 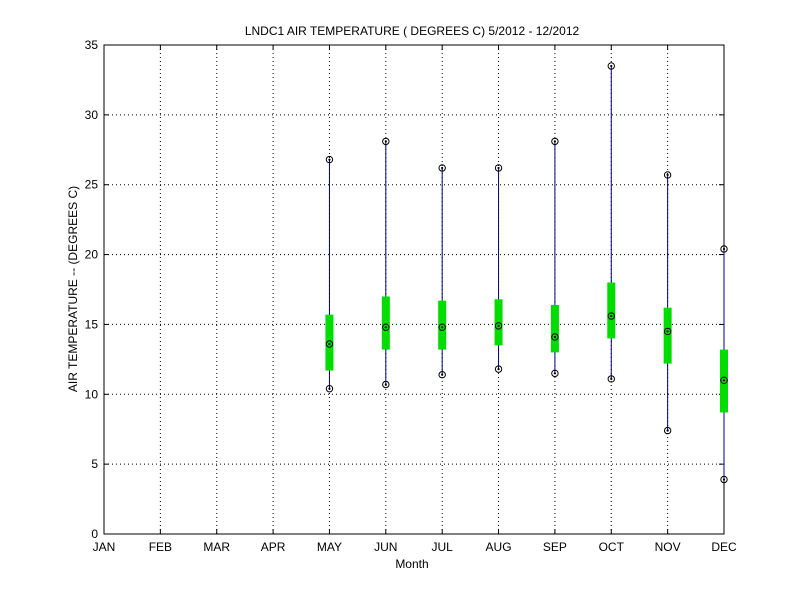 What do you see at coordinates (385, 263) in the screenshot?
I see `boxplot-jun` at bounding box center [385, 263].